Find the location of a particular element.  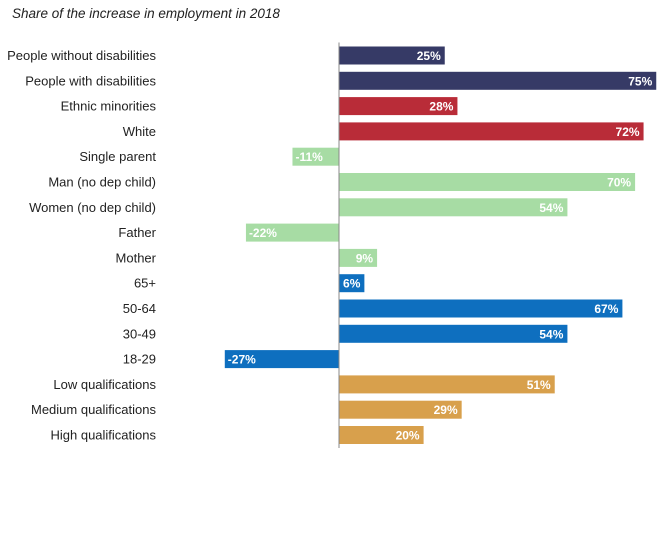

data-label-30-49: 54% is located at coordinates (551, 334).